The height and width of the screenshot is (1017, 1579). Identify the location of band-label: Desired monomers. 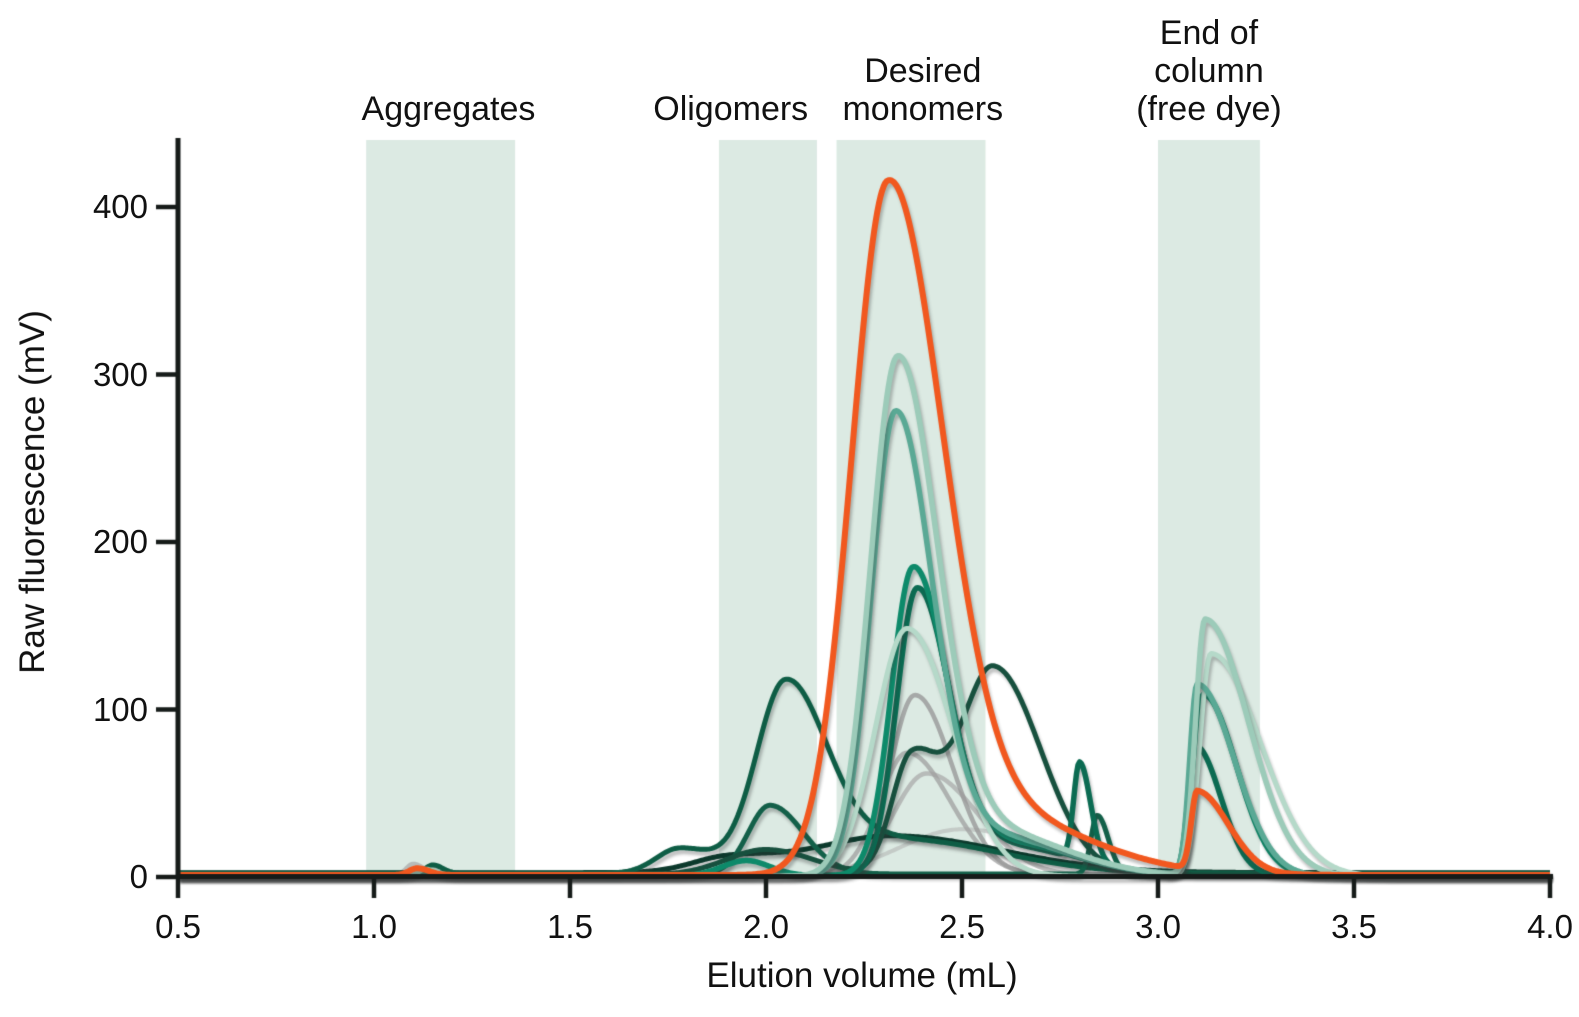
(923, 90).